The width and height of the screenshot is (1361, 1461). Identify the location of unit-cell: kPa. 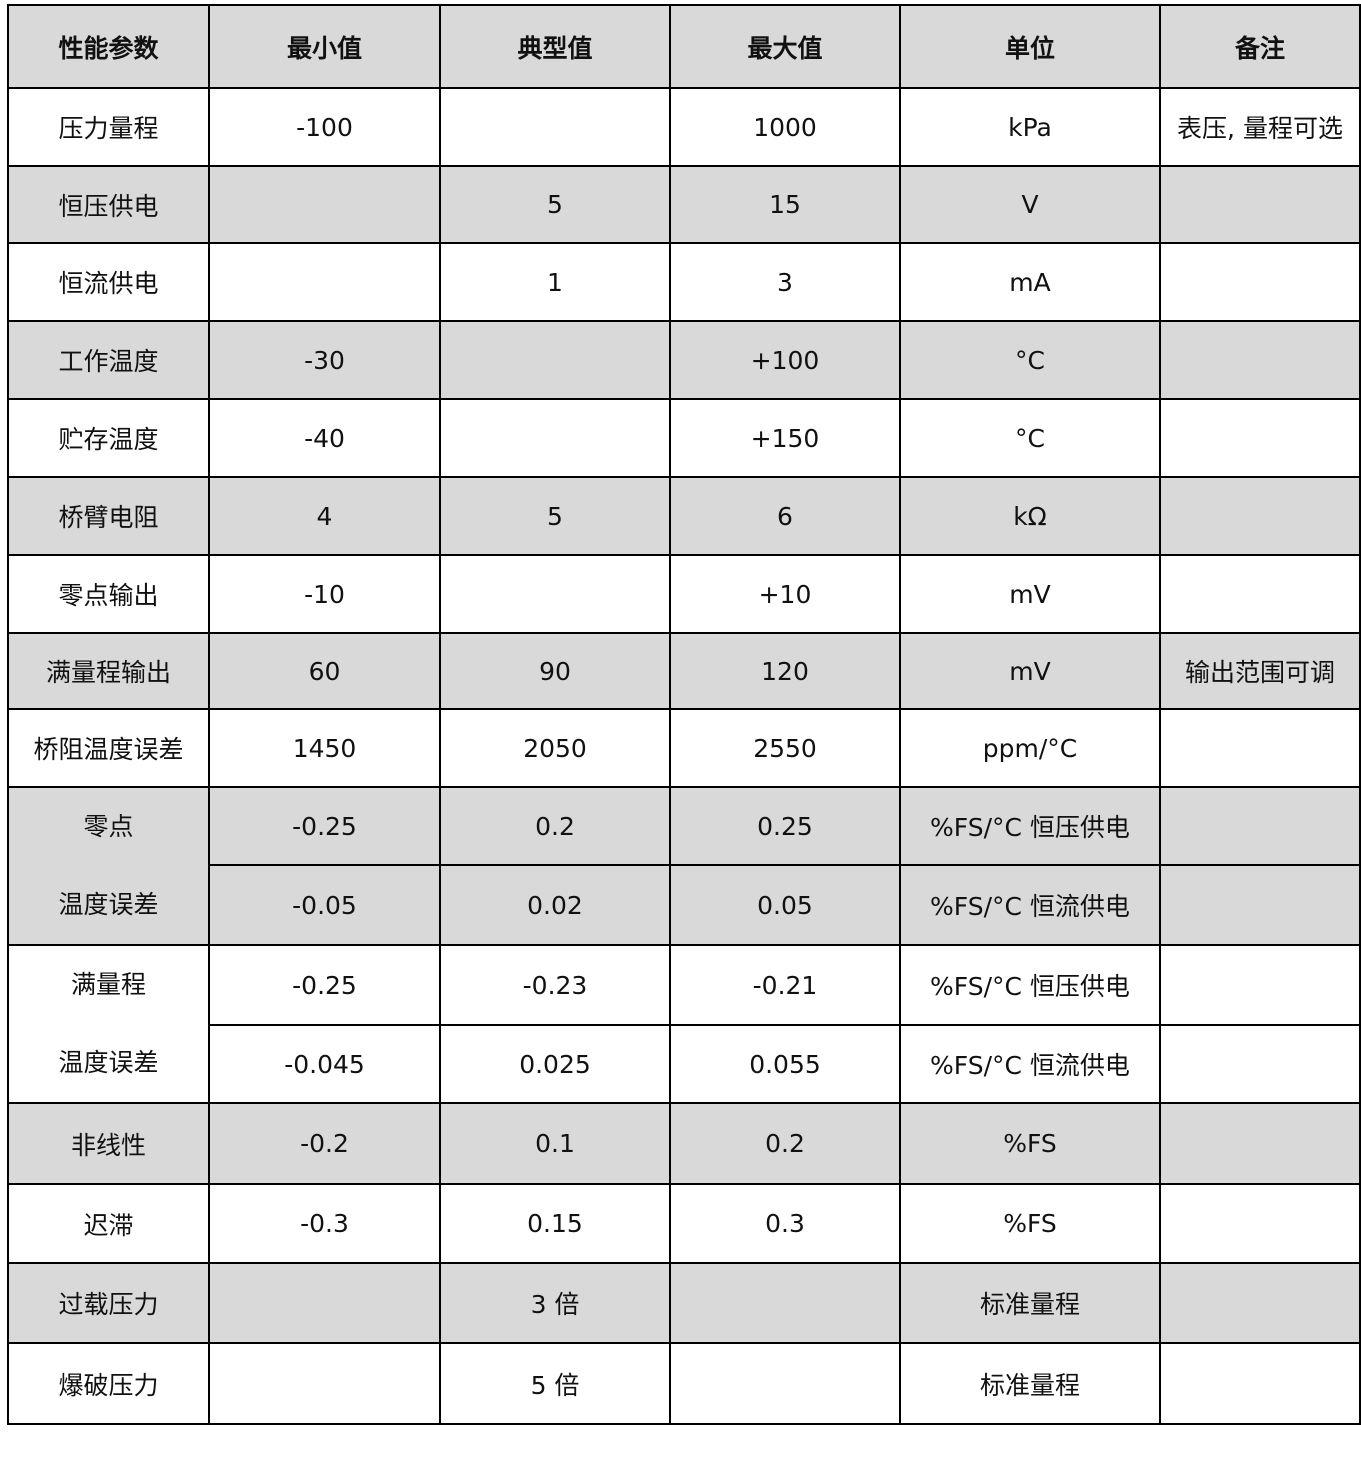
(1030, 127).